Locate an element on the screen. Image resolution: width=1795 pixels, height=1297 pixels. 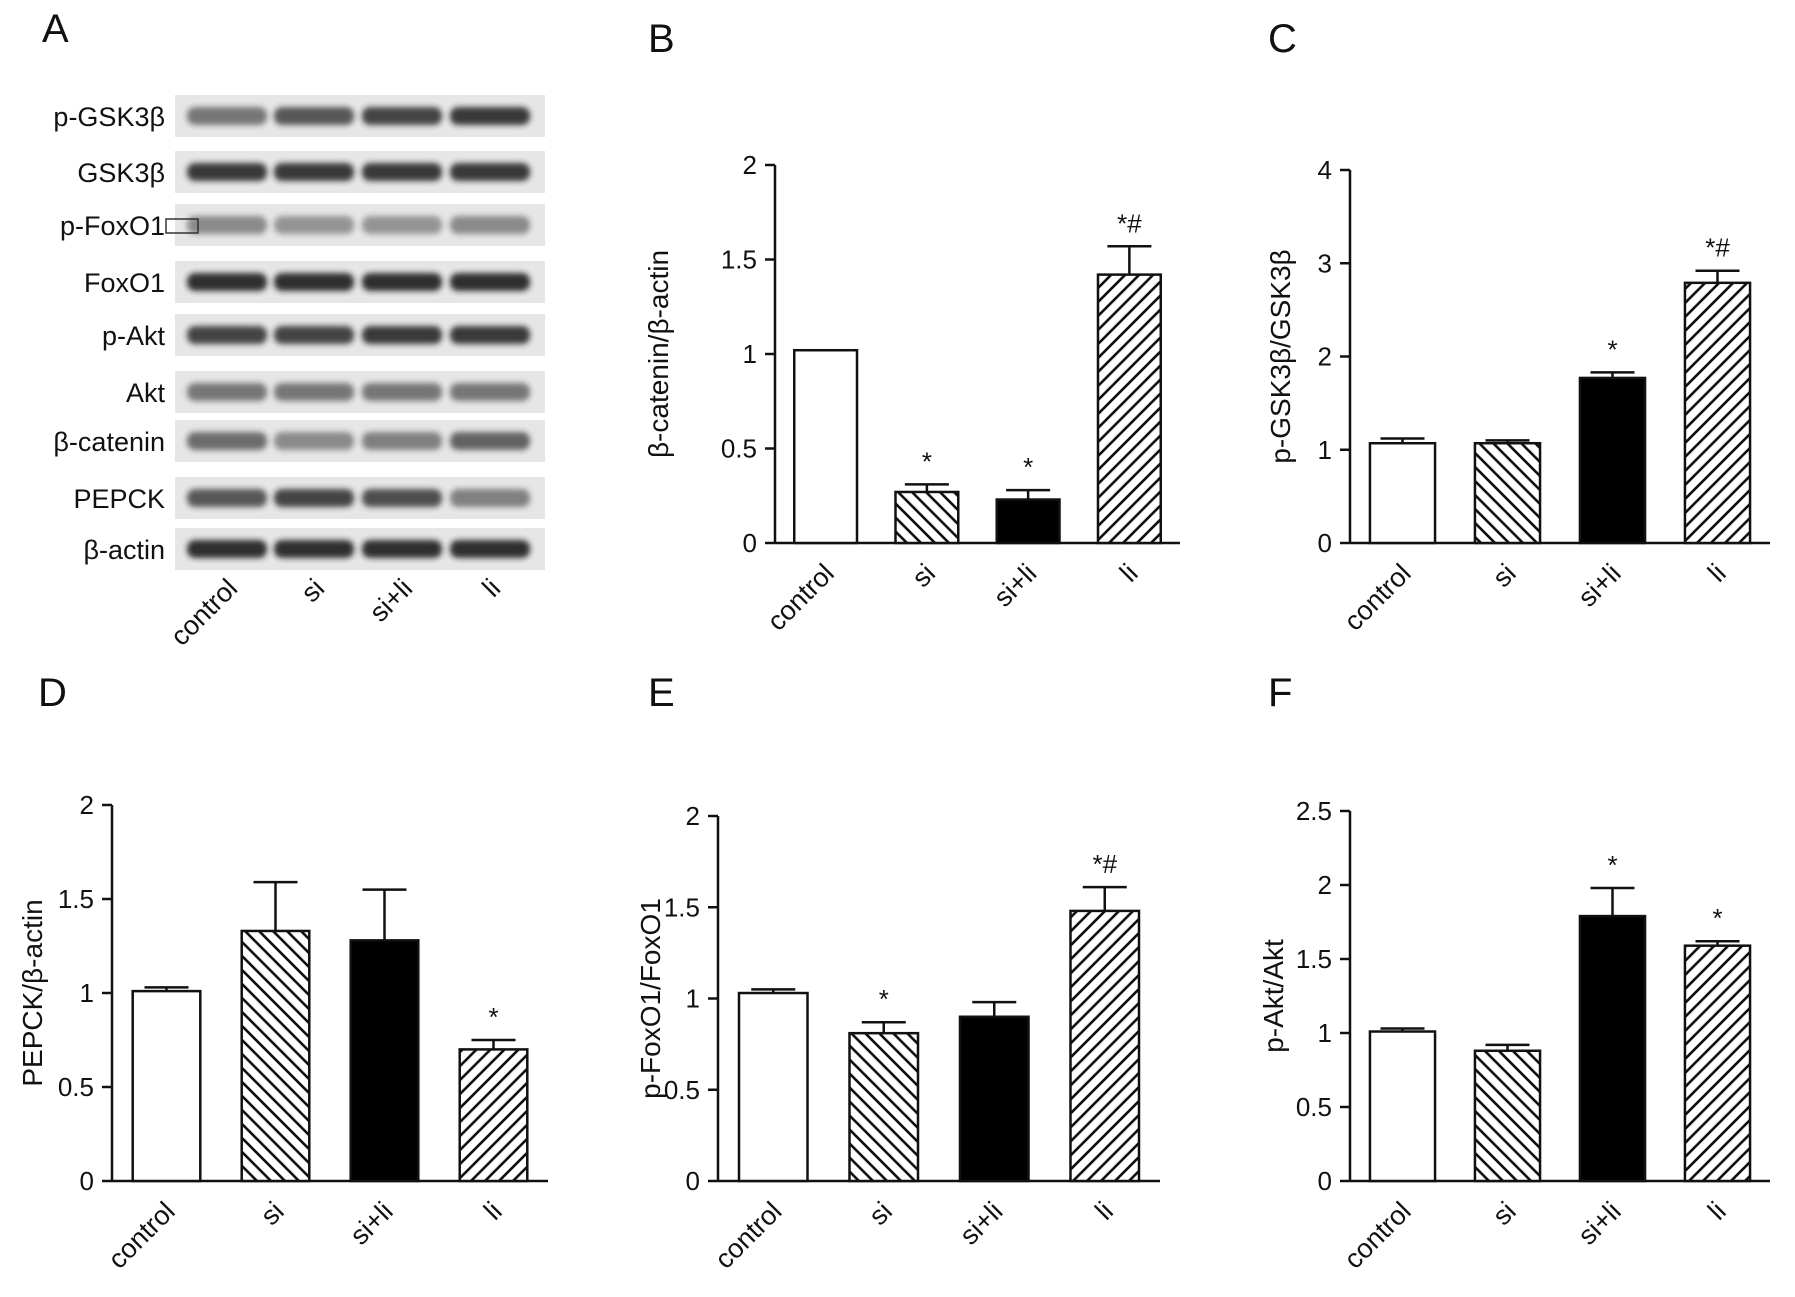
y-tick-label: 3 is located at coordinates (1325, 263).